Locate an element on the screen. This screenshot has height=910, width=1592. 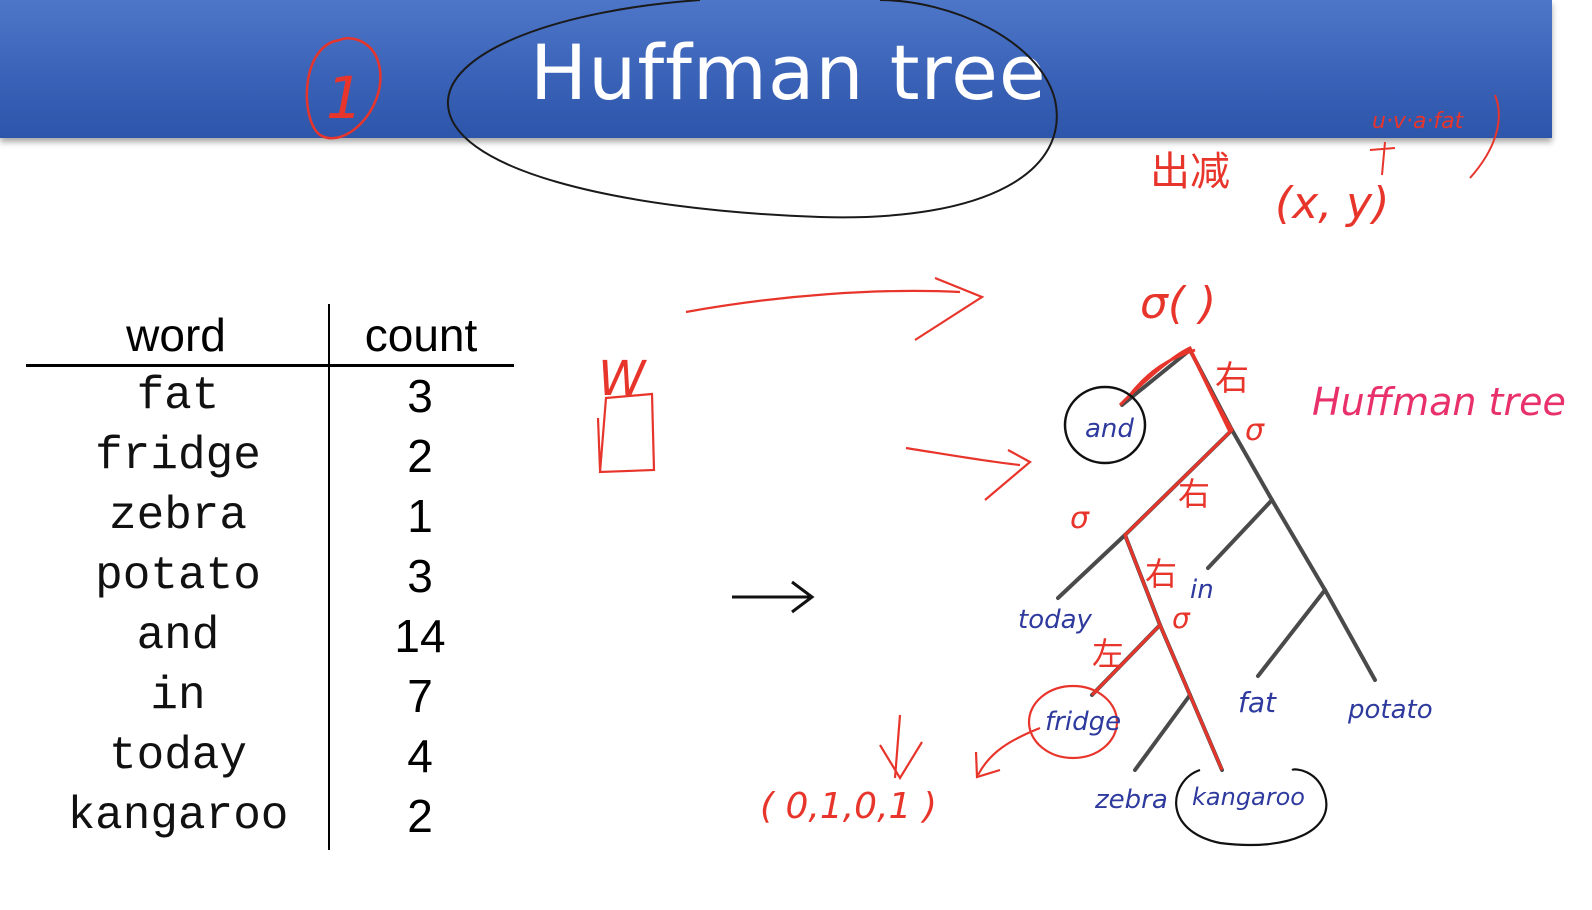
and-circle is located at coordinates (1105, 425).